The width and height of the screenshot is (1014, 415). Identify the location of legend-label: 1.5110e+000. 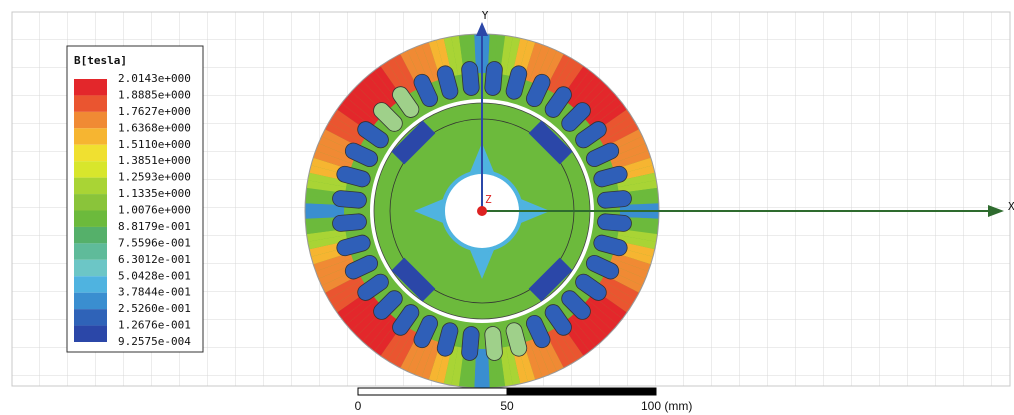
(154, 144).